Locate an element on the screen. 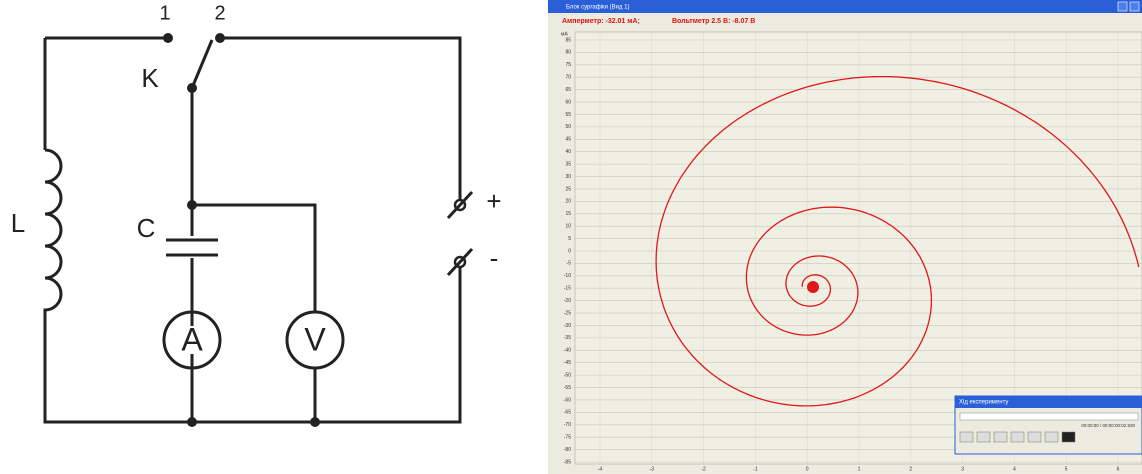 The image size is (1142, 474). y-tick-label: -65 is located at coordinates (567, 413).